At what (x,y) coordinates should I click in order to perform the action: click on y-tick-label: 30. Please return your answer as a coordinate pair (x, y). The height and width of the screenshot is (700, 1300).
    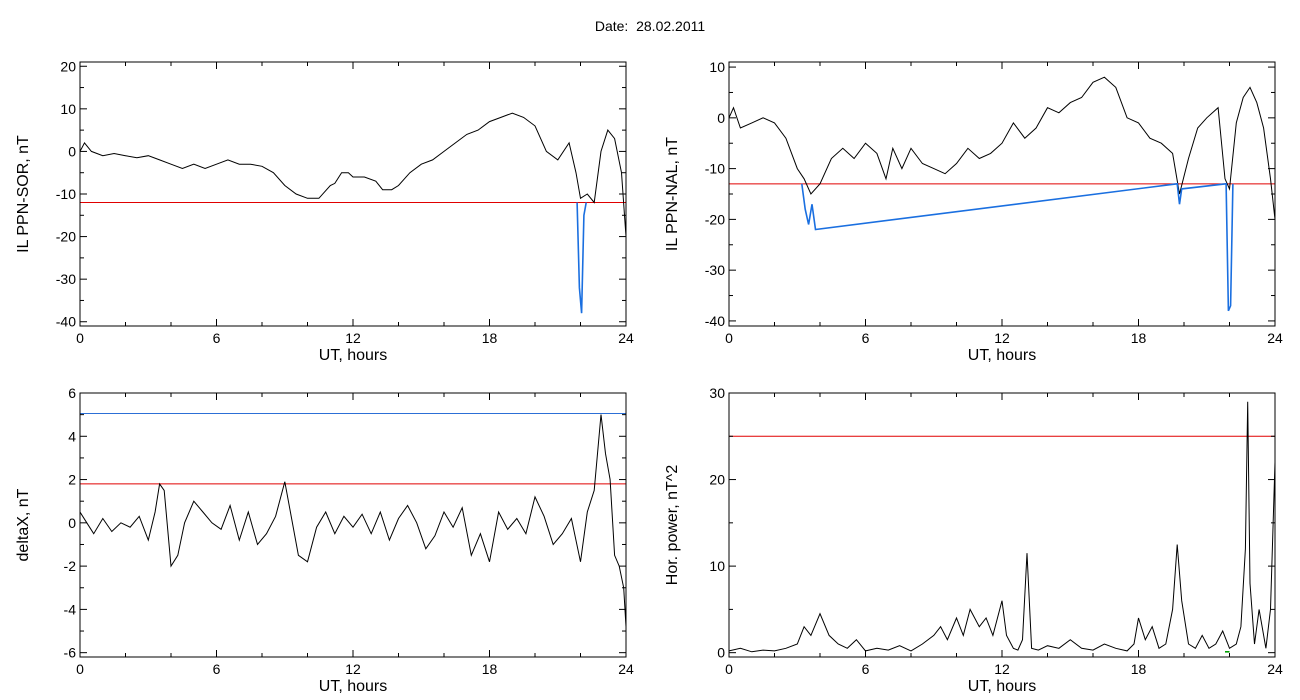
    Looking at the image, I should click on (717, 393).